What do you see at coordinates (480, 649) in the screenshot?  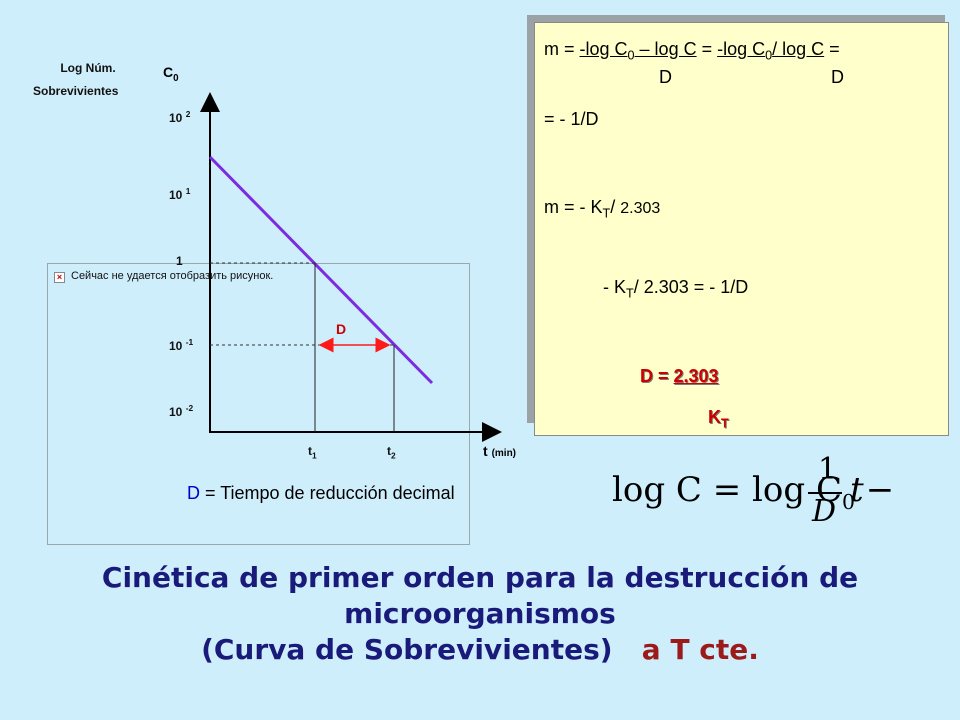 I see `title-line3: (Curva de Sobrevivientes) a T cte.` at bounding box center [480, 649].